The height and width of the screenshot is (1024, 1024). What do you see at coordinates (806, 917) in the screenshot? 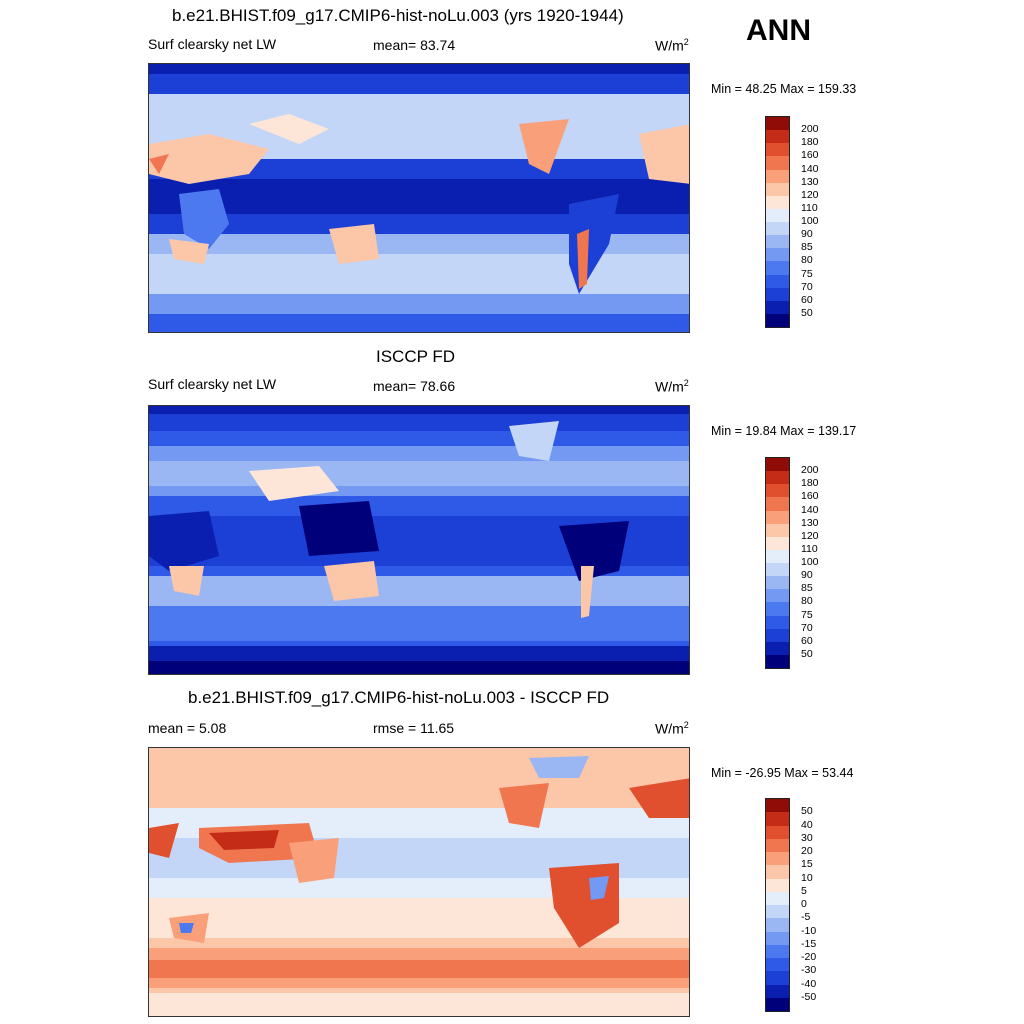
I see `colorbar-tick-label: -5` at bounding box center [806, 917].